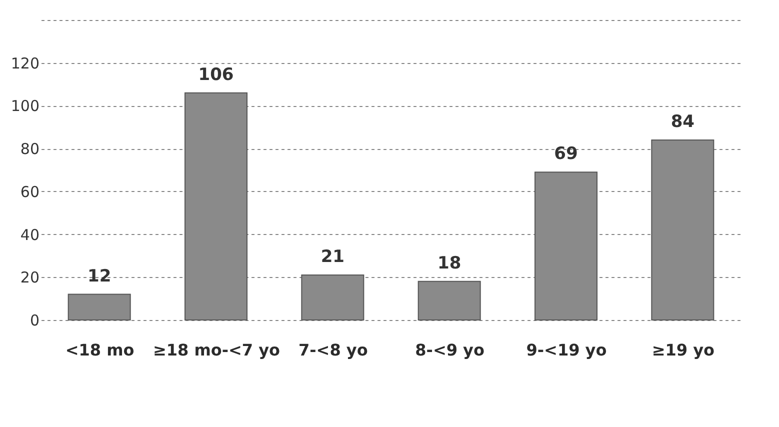 This screenshot has width=779, height=427. Describe the element at coordinates (216, 350) in the screenshot. I see `x-tick-label: ≥18 mo-<7 yo` at that location.